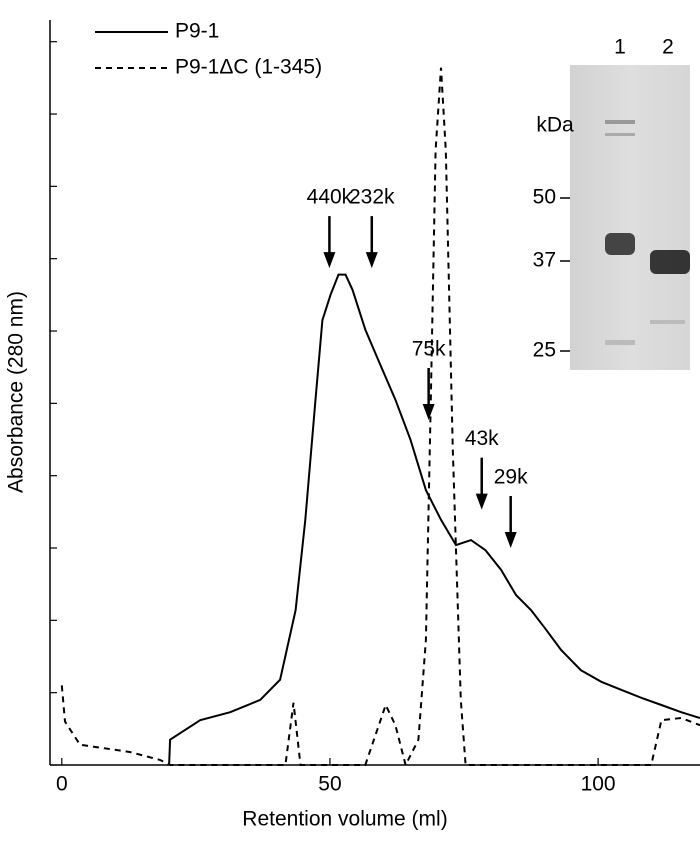  What do you see at coordinates (372, 197) in the screenshot?
I see `annotation-label: 232k` at bounding box center [372, 197].